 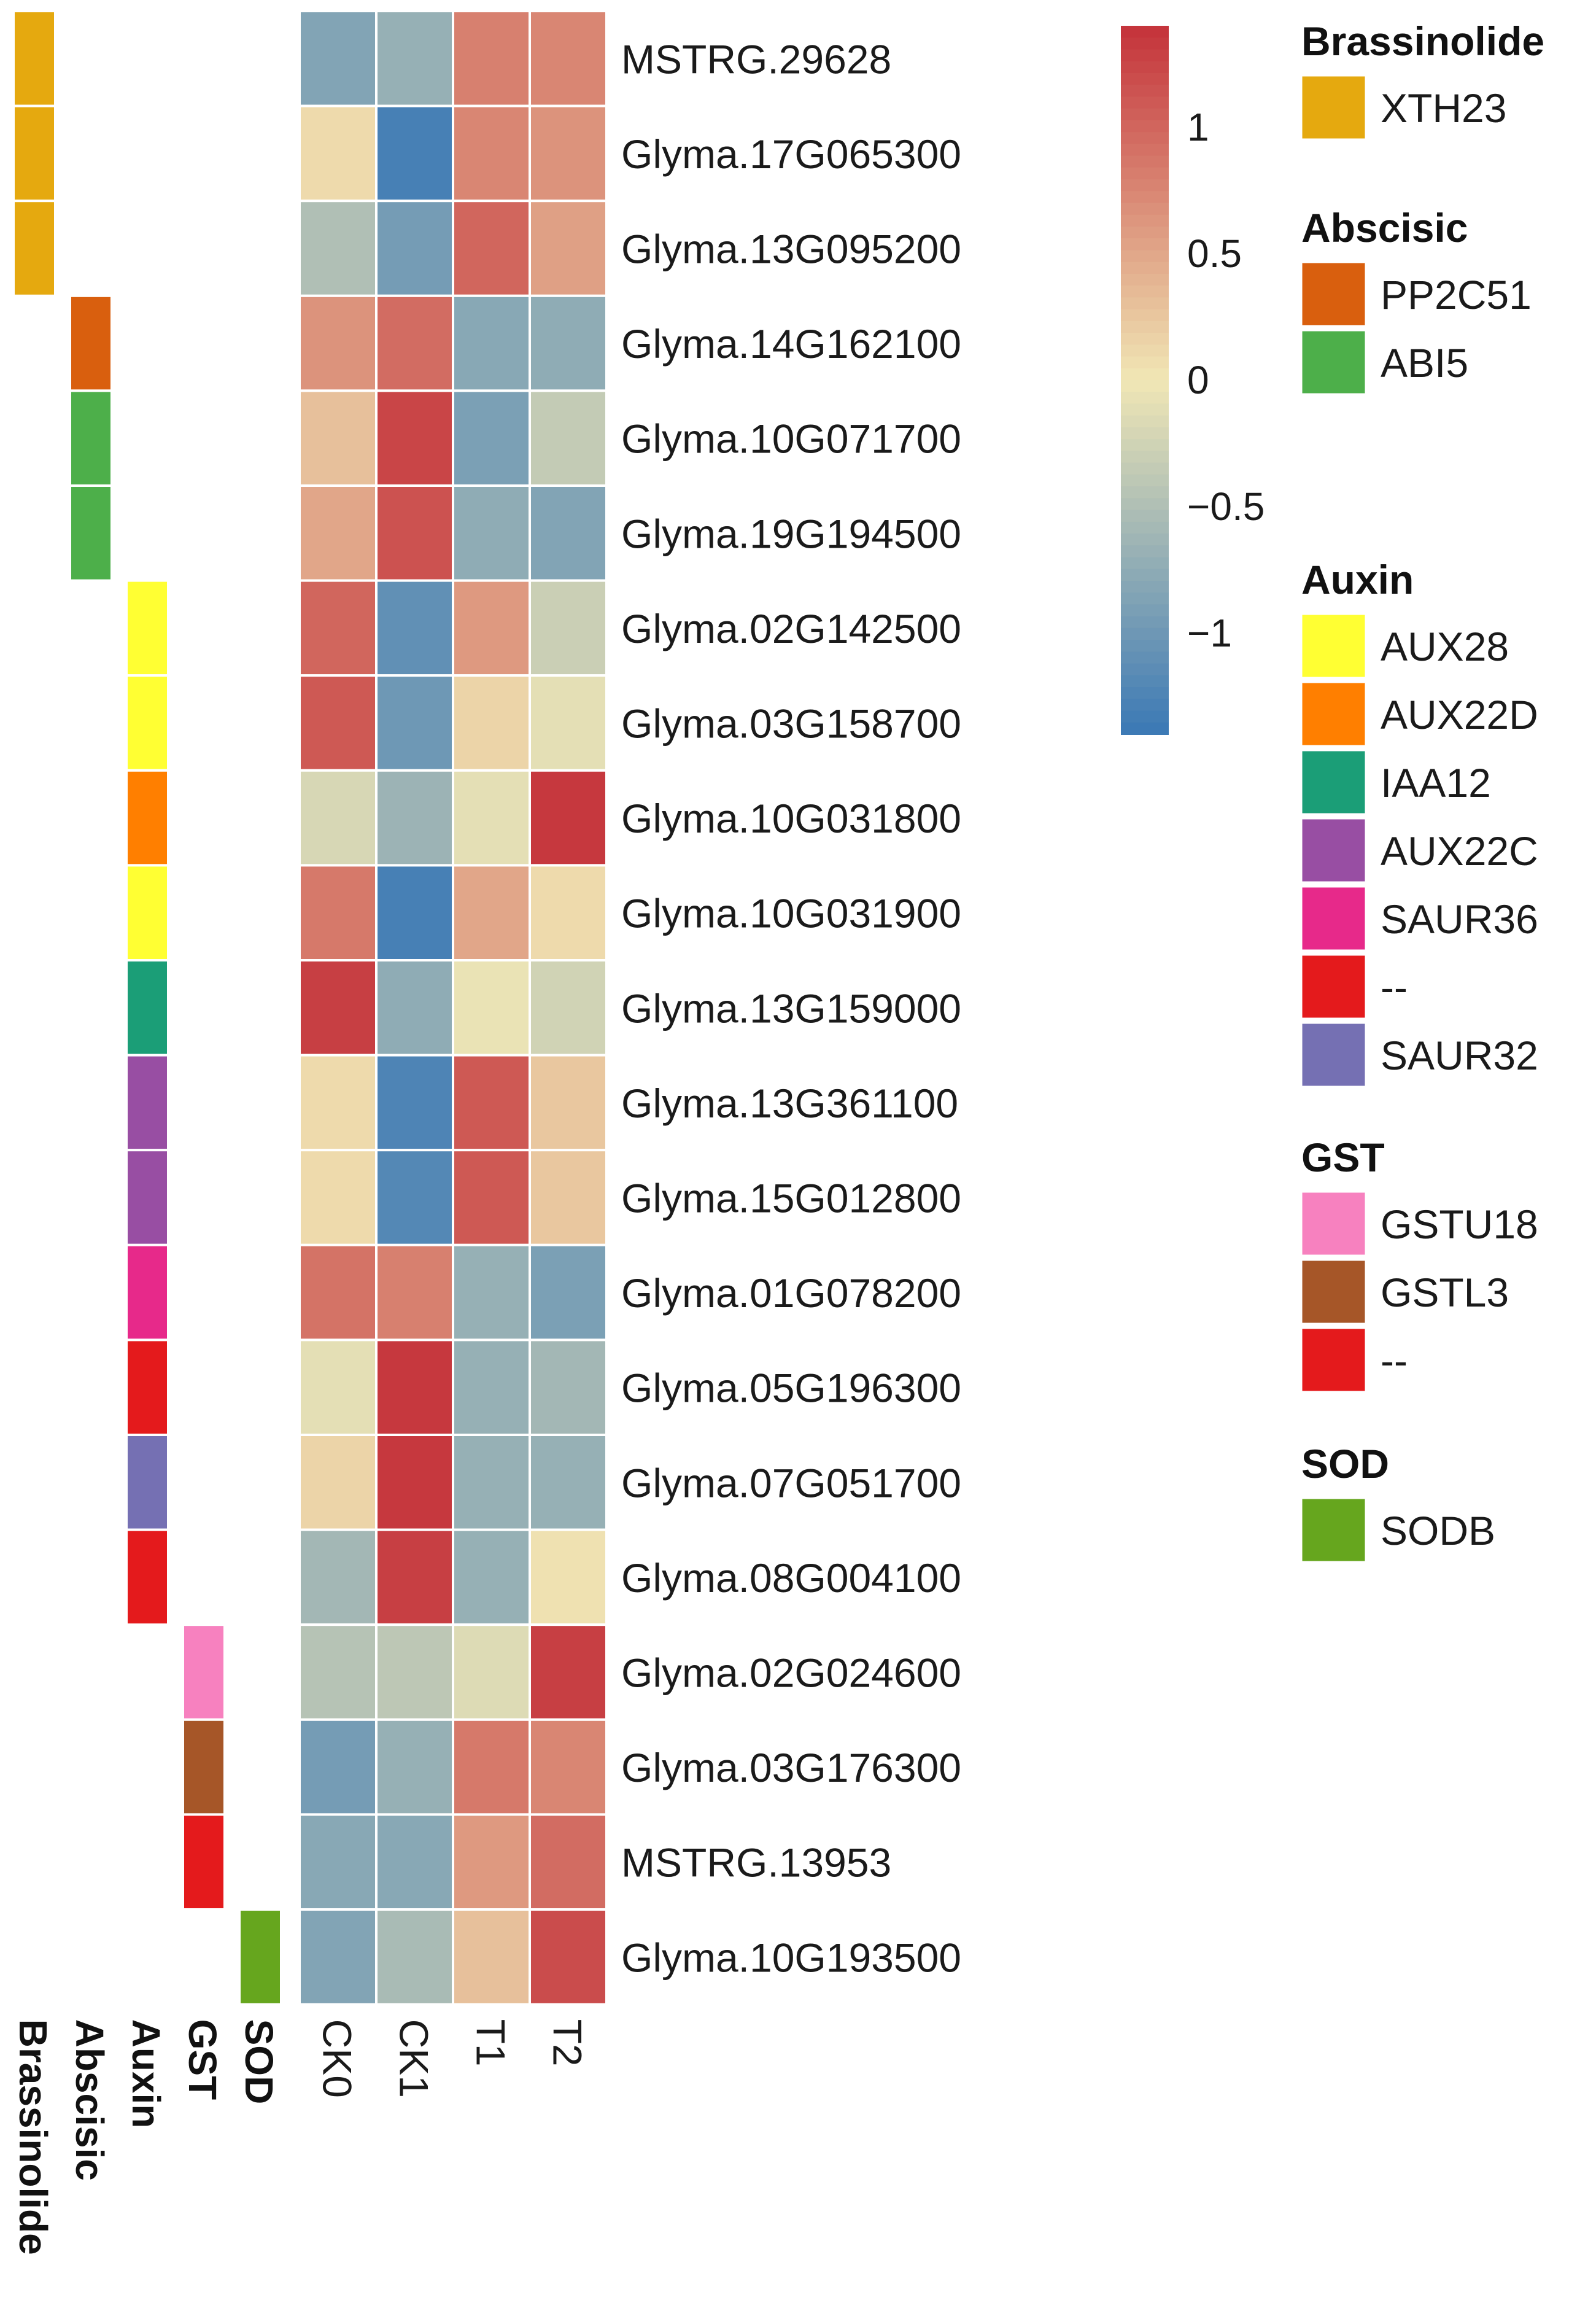 I want to click on colorbar-tick-label: 0, so click(x=1198, y=380).